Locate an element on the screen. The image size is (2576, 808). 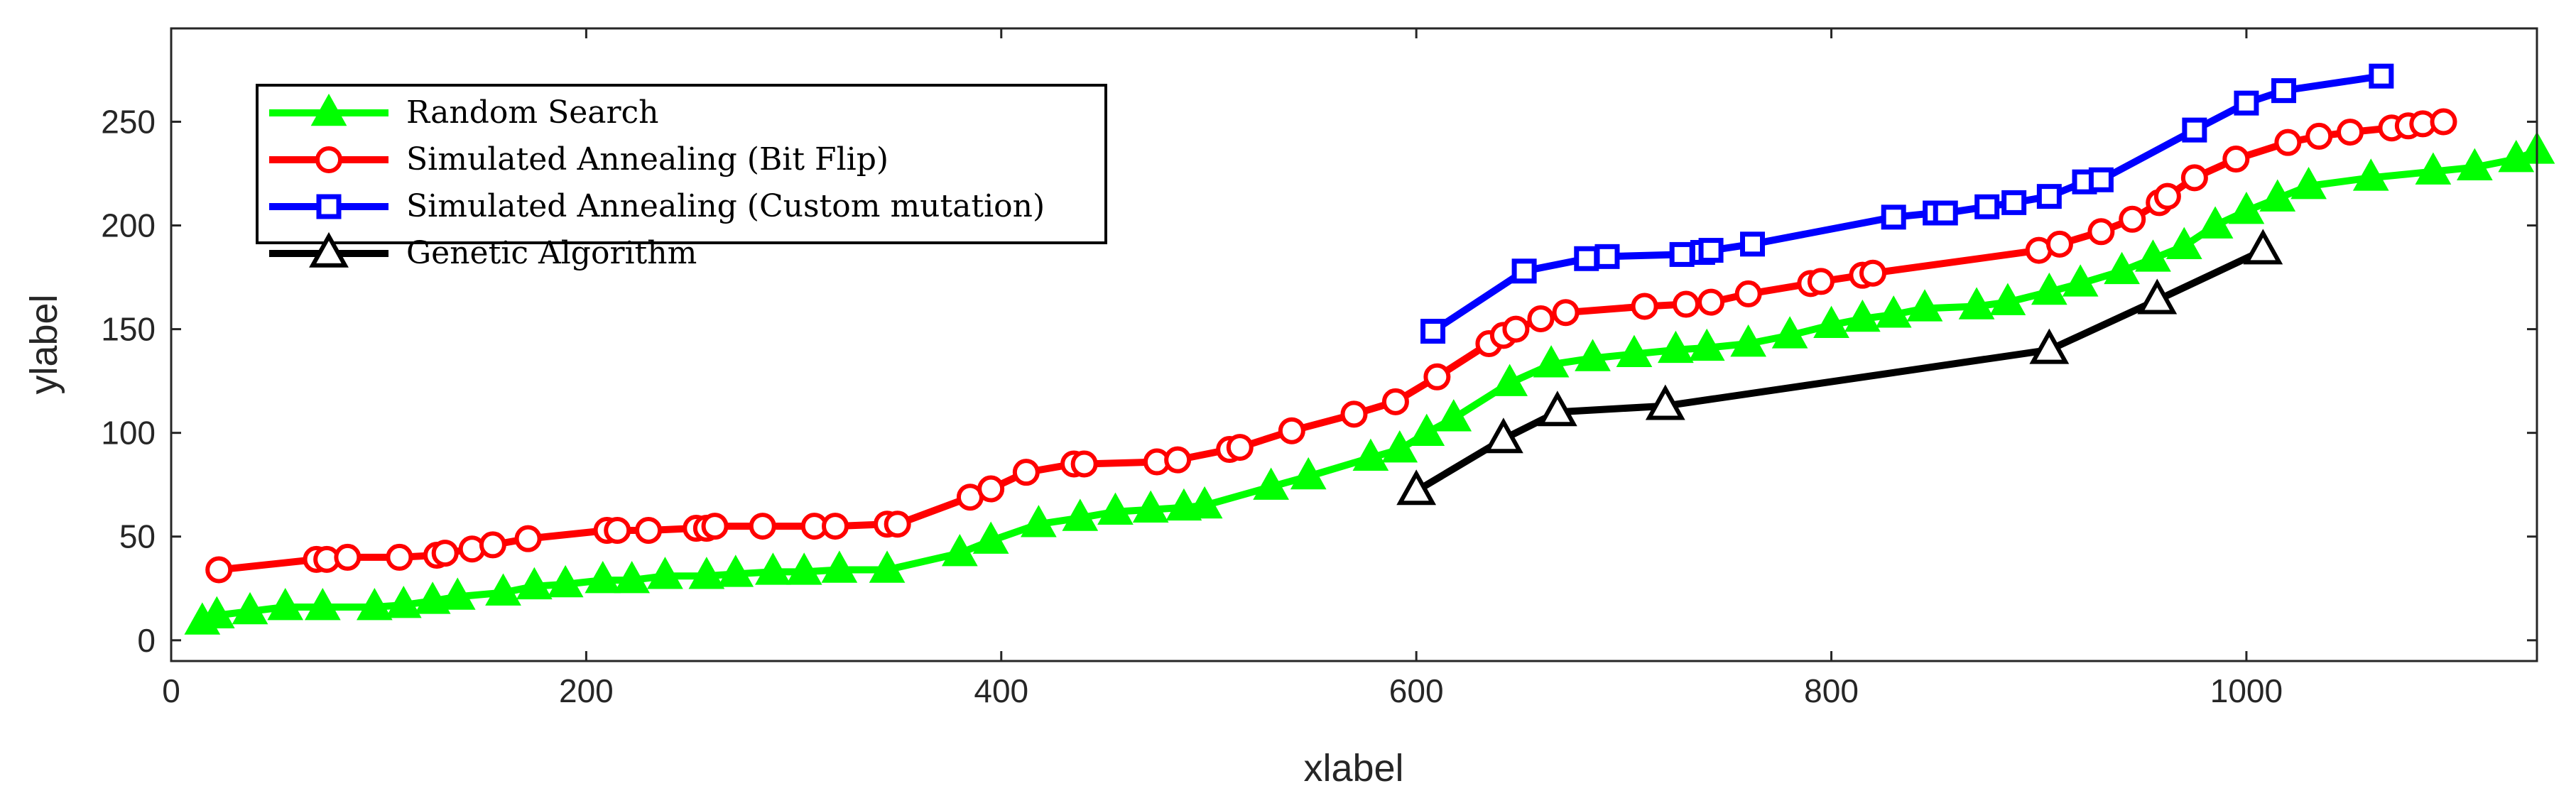
legend-entry: Genetic Algorithm is located at coordinates (483, 251).